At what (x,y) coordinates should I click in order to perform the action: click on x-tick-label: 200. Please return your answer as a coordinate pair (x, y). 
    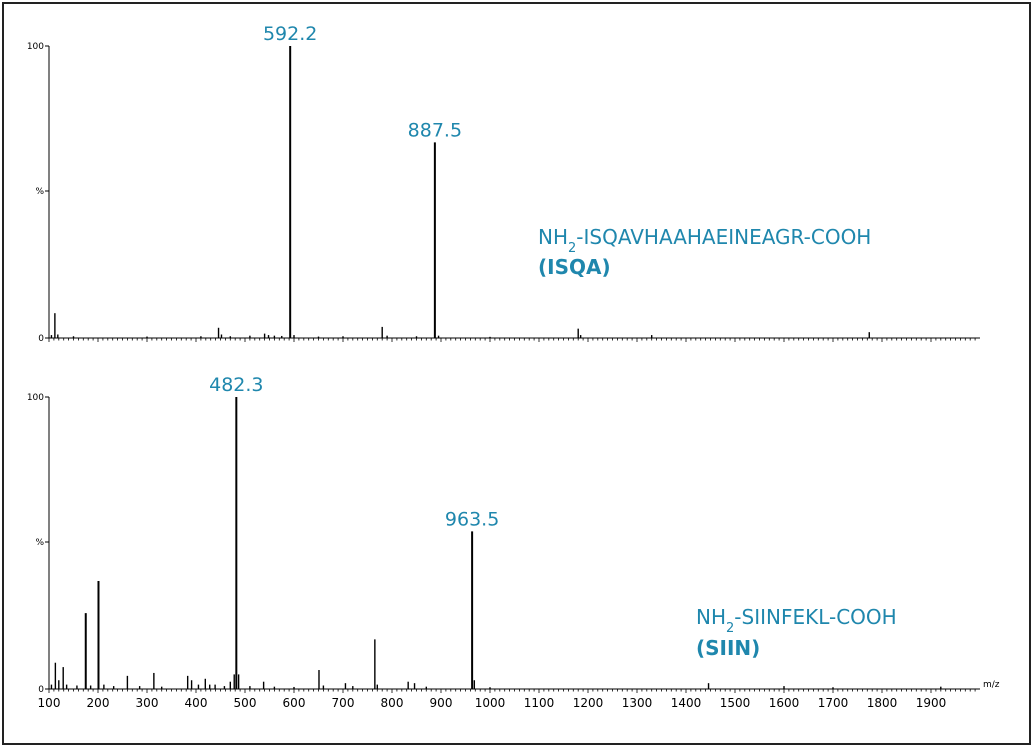
    Looking at the image, I should click on (98, 703).